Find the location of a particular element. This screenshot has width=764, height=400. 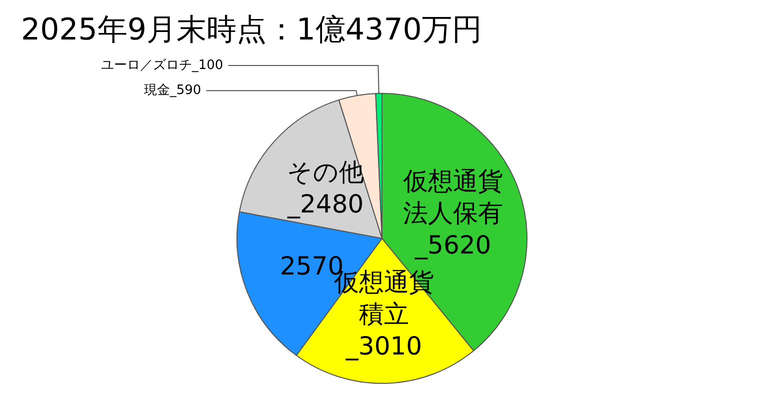

data-label: _5620 is located at coordinates (453, 245).